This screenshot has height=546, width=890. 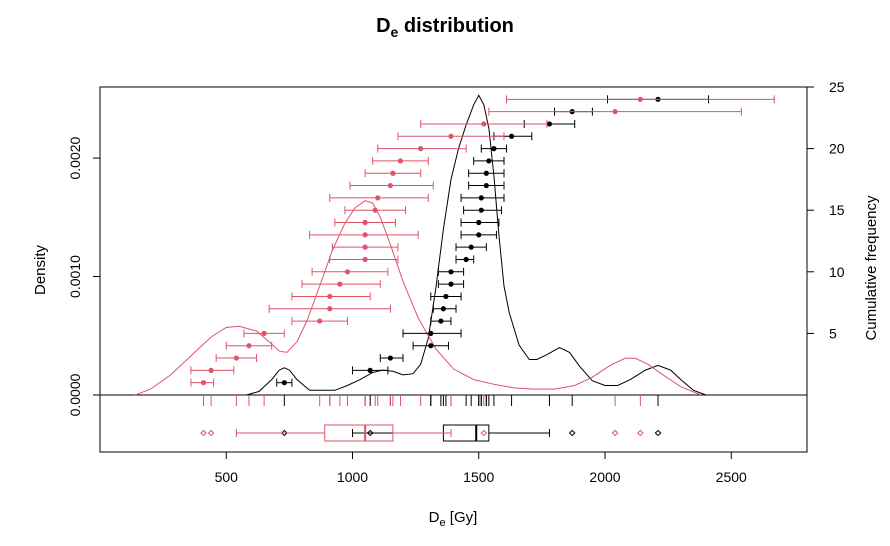 I want to click on y-left-tick-label: 0.0020, so click(x=75, y=157).